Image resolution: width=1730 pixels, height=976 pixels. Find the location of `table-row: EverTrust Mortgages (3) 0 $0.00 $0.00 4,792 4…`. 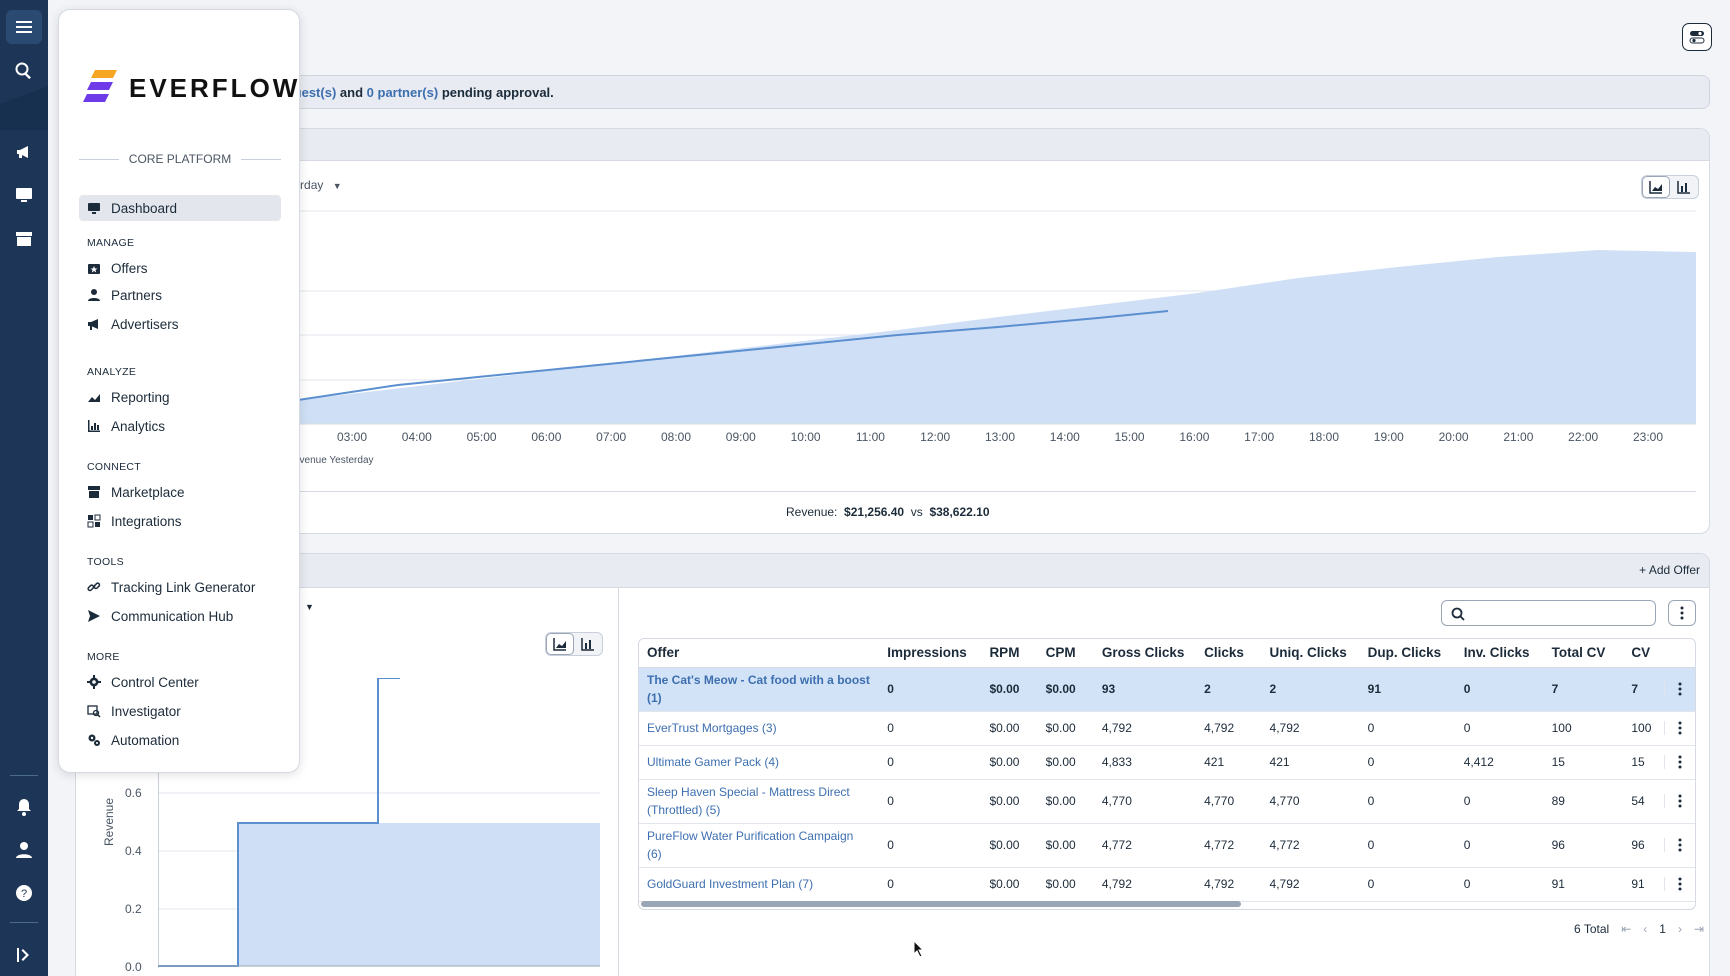

table-row: EverTrust Mortgages (3) 0 $0.00 $0.00 4,792 4… is located at coordinates (1167, 728).